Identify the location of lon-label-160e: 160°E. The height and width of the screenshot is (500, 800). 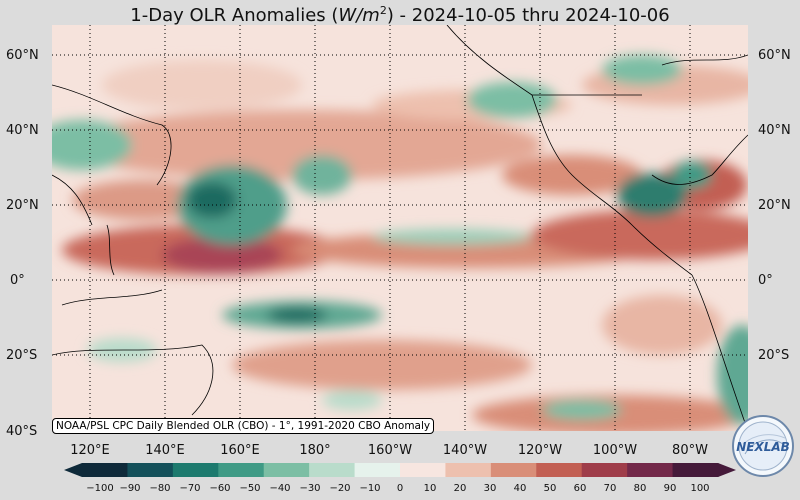
(240, 450).